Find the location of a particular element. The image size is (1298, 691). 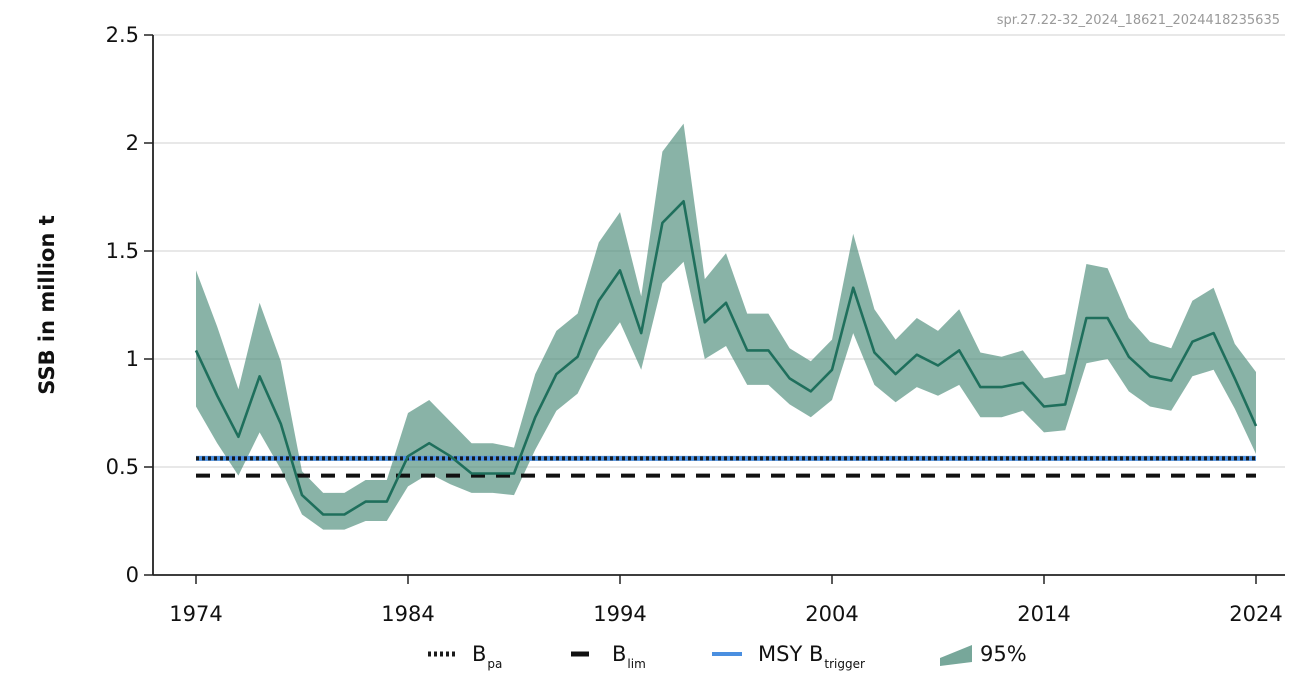

legend-swatch-band is located at coordinates (956, 655).